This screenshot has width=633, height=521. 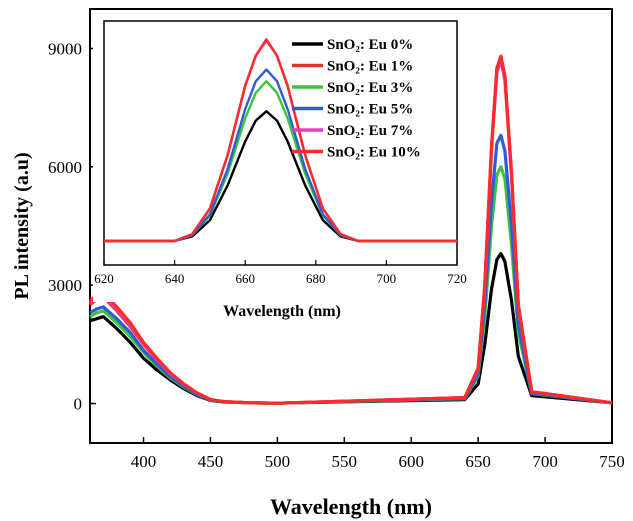 What do you see at coordinates (280, 273) in the screenshot?
I see `inset-x-axis: 620 640 660 680 700 720` at bounding box center [280, 273].